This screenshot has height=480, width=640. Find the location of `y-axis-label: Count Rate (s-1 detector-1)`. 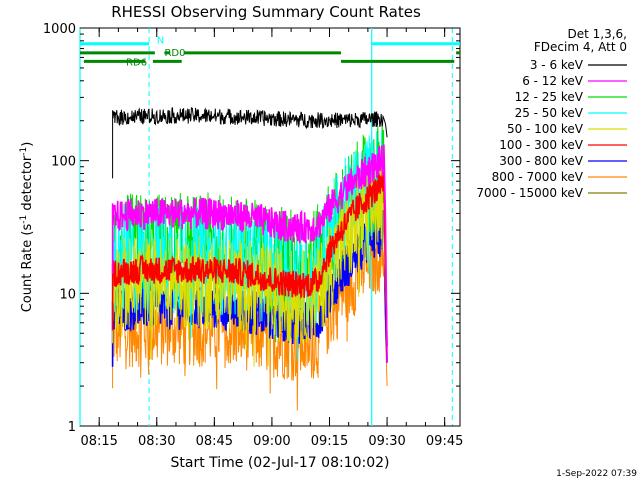

y-axis-label: Count Rate (s-1 detector-1) is located at coordinates (27, 227).